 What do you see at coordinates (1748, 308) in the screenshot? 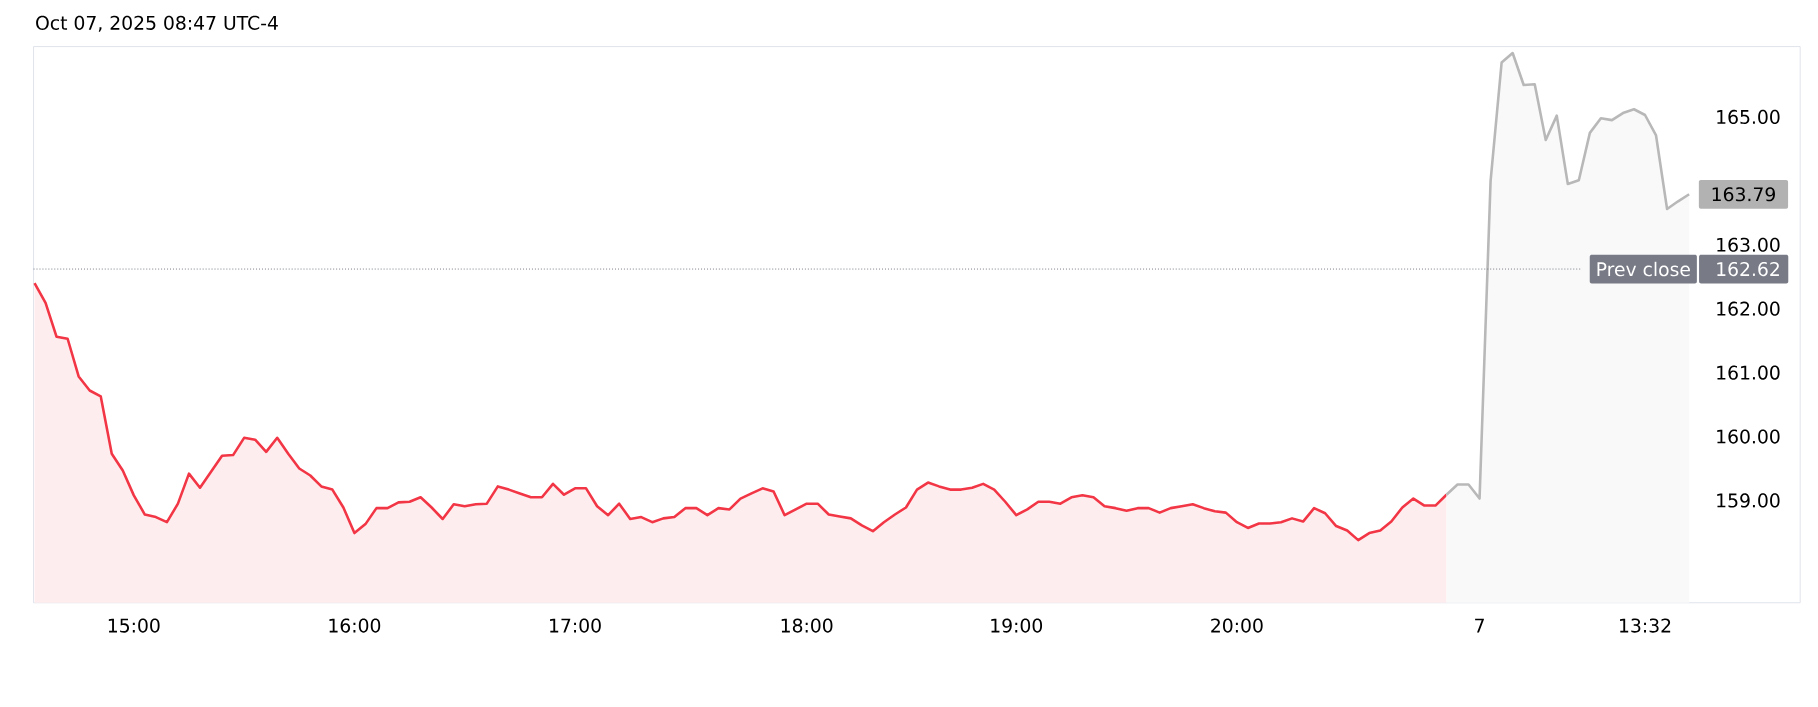
I see `y-tick-label: 162.00` at bounding box center [1748, 308].